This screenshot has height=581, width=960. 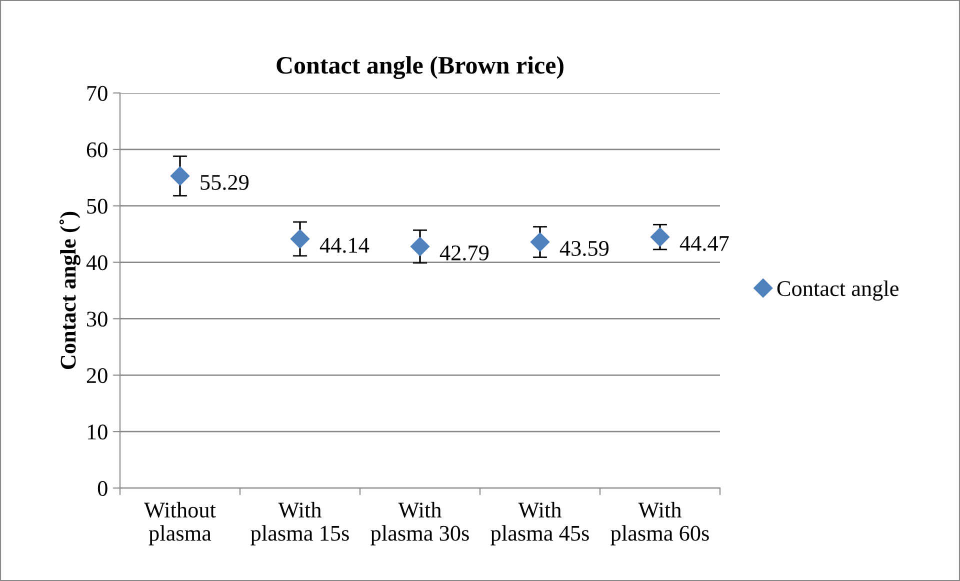 I want to click on data-label: 44.47, so click(x=704, y=244).